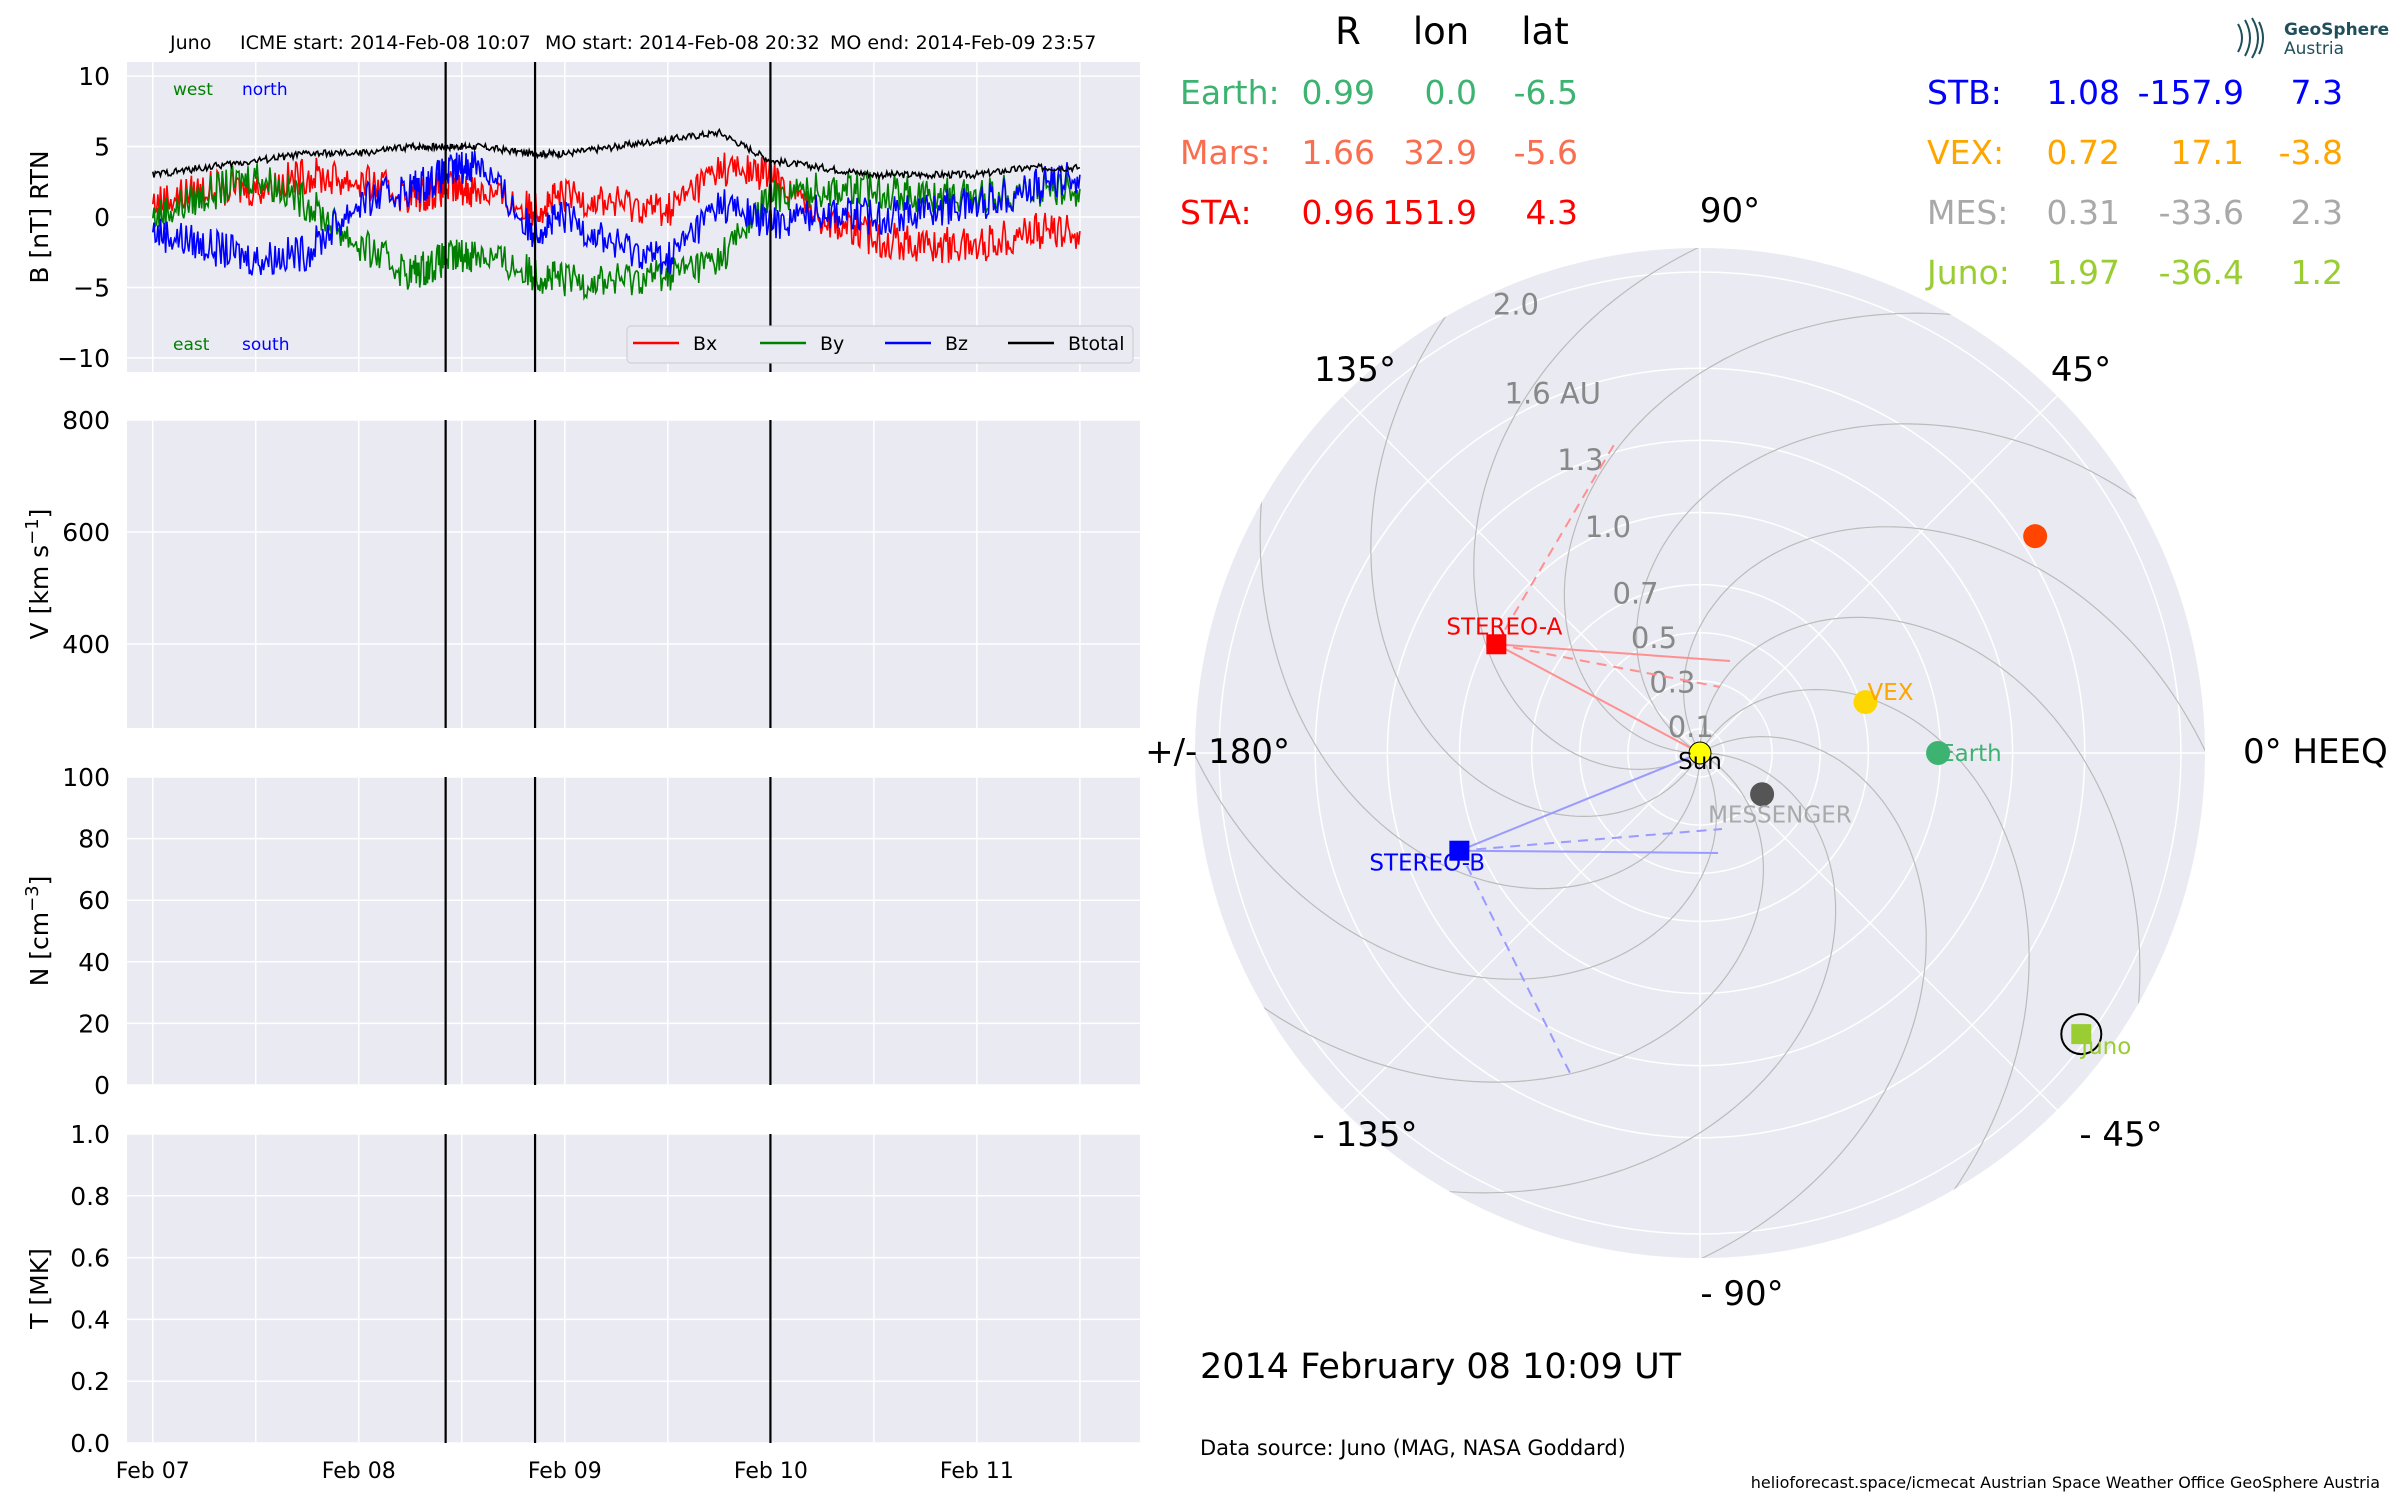  What do you see at coordinates (2083, 152) in the screenshot?
I see `table-row-r: 0.72` at bounding box center [2083, 152].